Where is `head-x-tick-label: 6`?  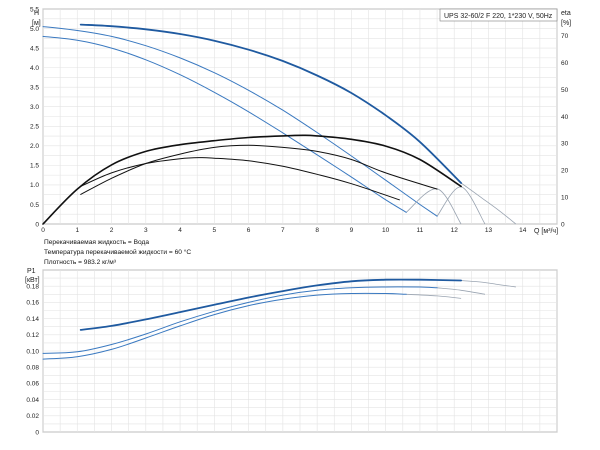
head-x-tick-label: 6 is located at coordinates (249, 230).